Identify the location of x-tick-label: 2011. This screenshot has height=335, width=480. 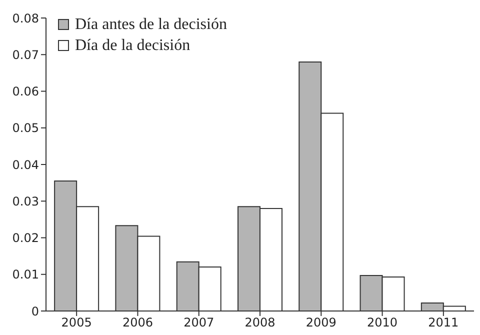
(443, 323).